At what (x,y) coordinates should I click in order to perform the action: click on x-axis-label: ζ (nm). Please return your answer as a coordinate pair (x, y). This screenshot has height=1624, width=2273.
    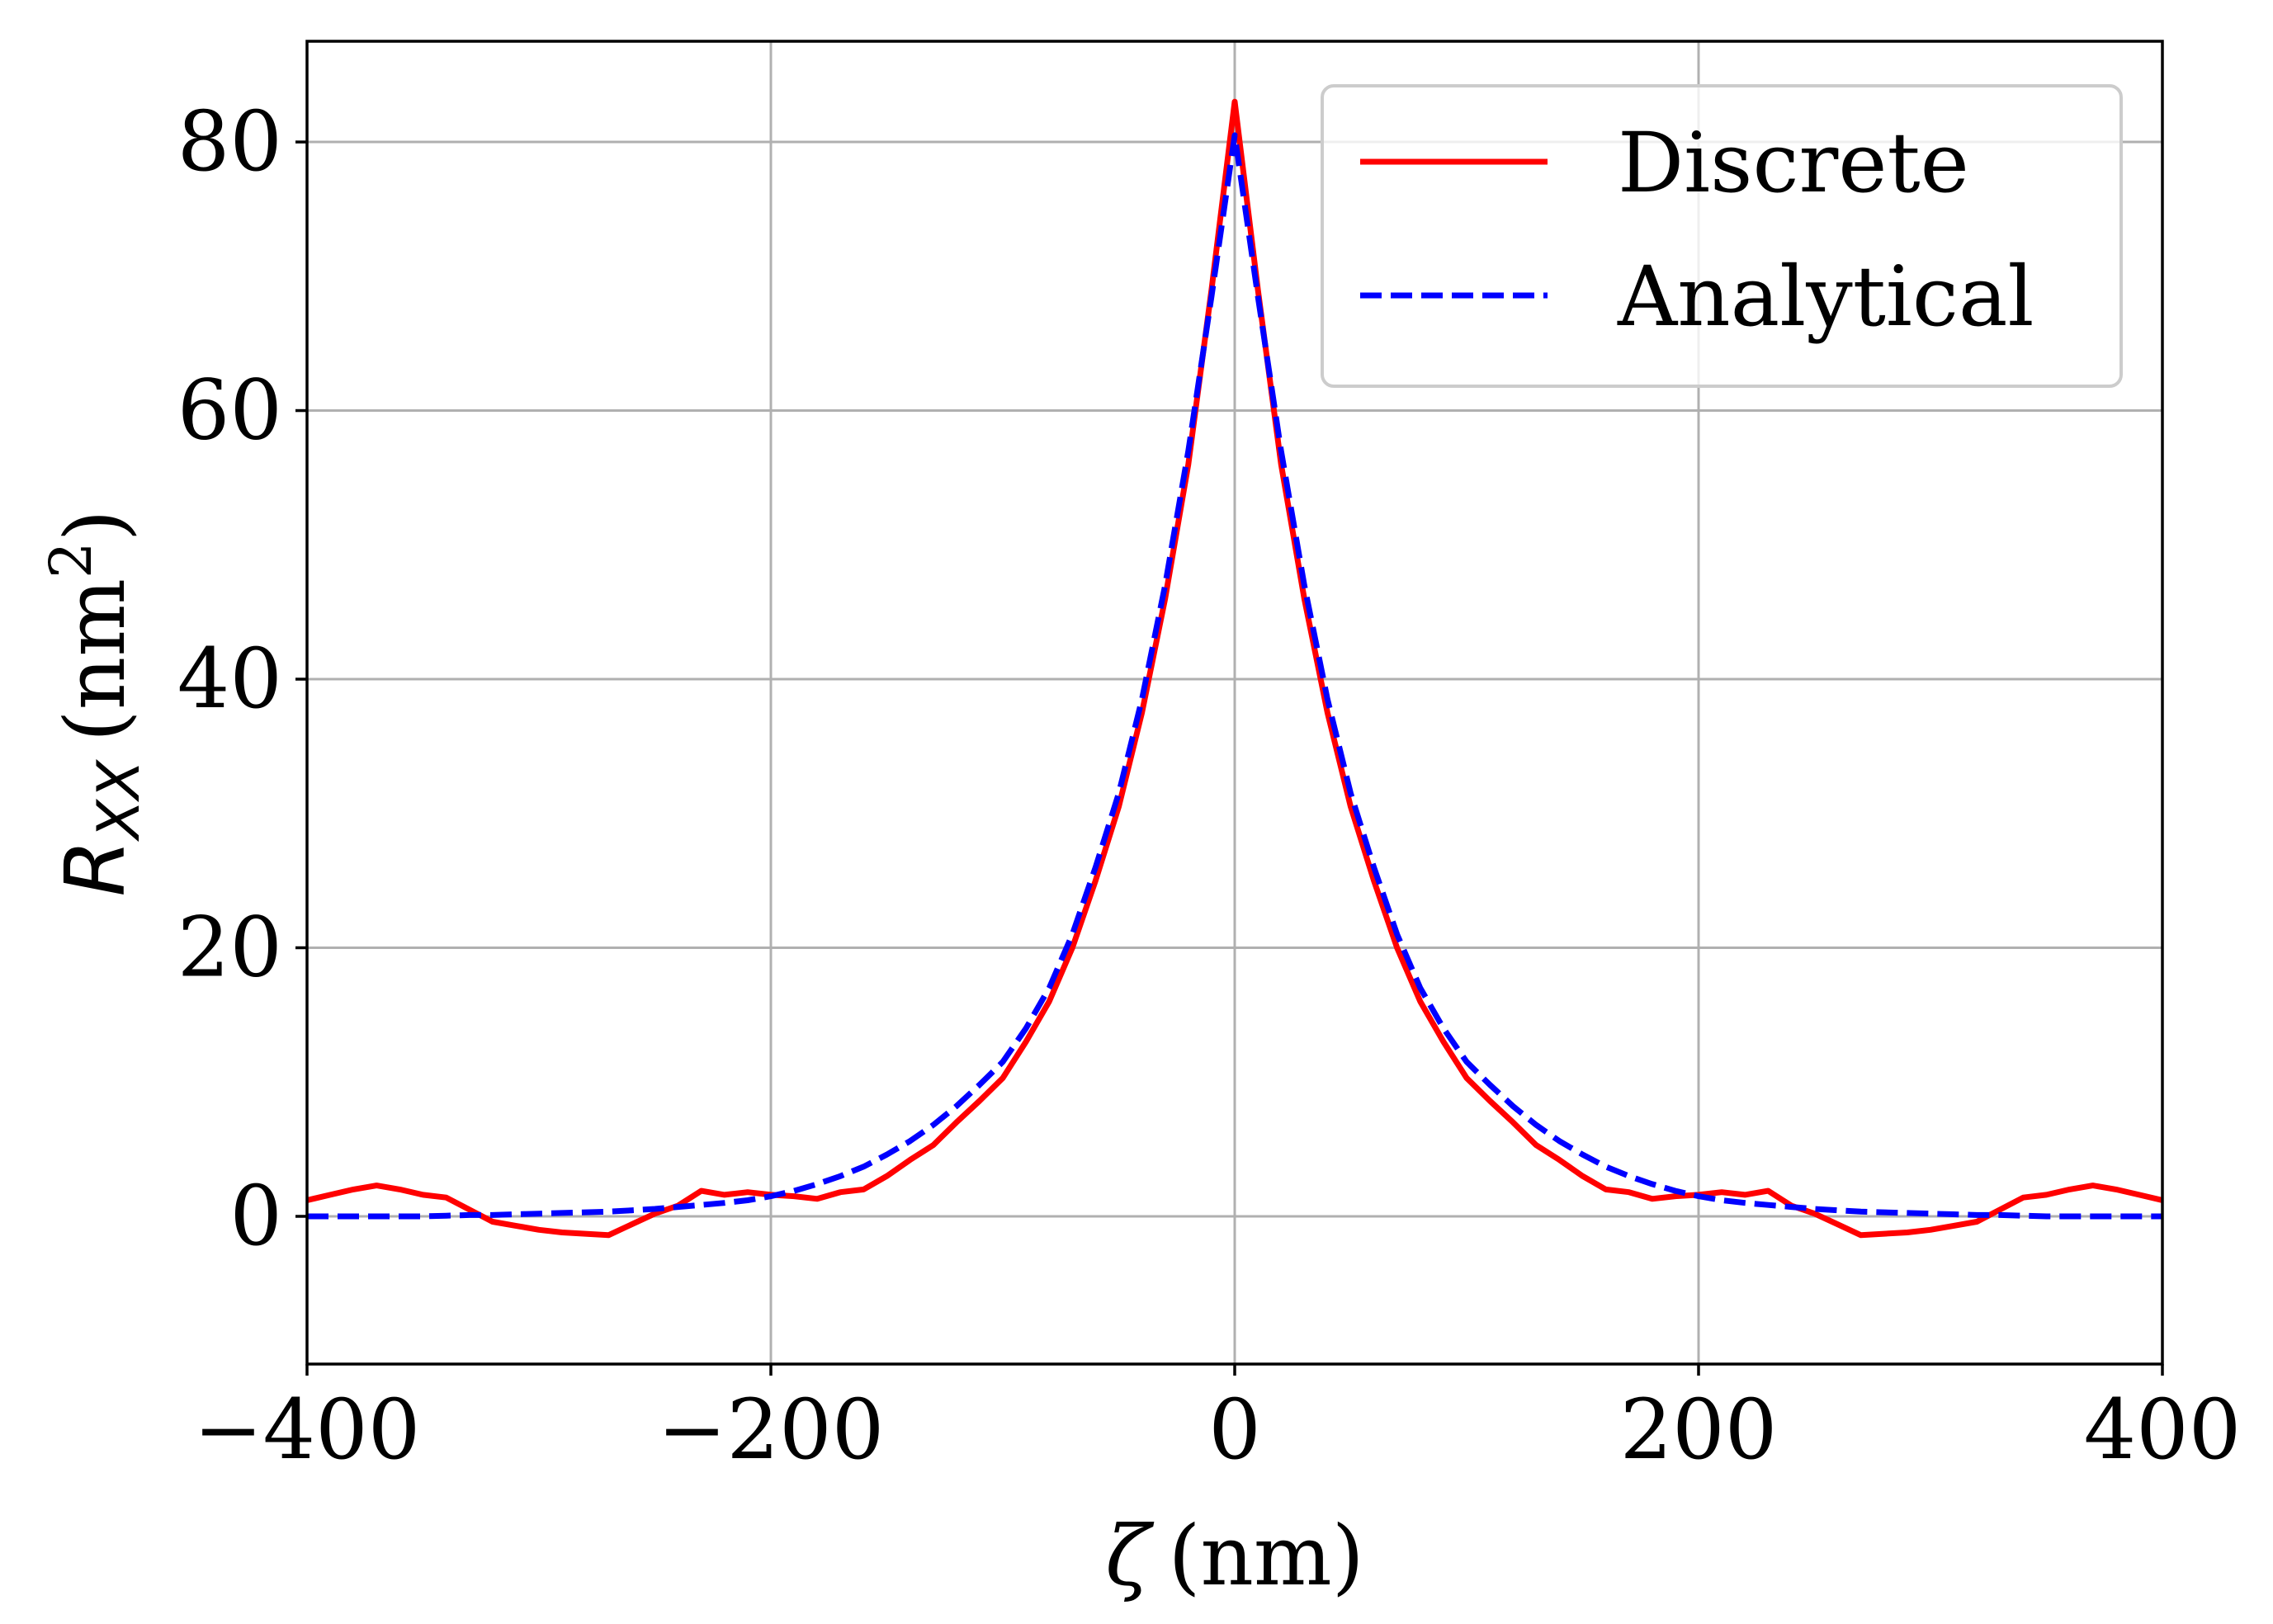
    Looking at the image, I should click on (1234, 1556).